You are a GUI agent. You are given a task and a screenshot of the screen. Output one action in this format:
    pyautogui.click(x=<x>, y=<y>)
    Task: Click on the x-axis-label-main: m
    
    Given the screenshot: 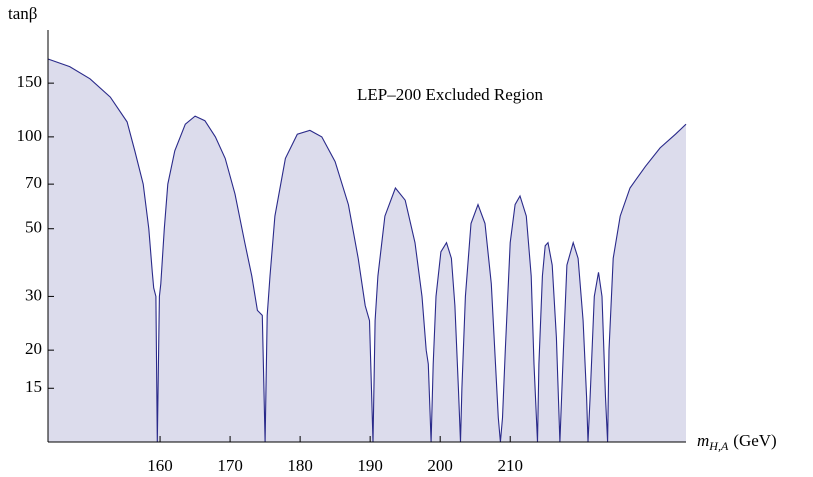 What is the action you would take?
    pyautogui.click(x=703, y=440)
    